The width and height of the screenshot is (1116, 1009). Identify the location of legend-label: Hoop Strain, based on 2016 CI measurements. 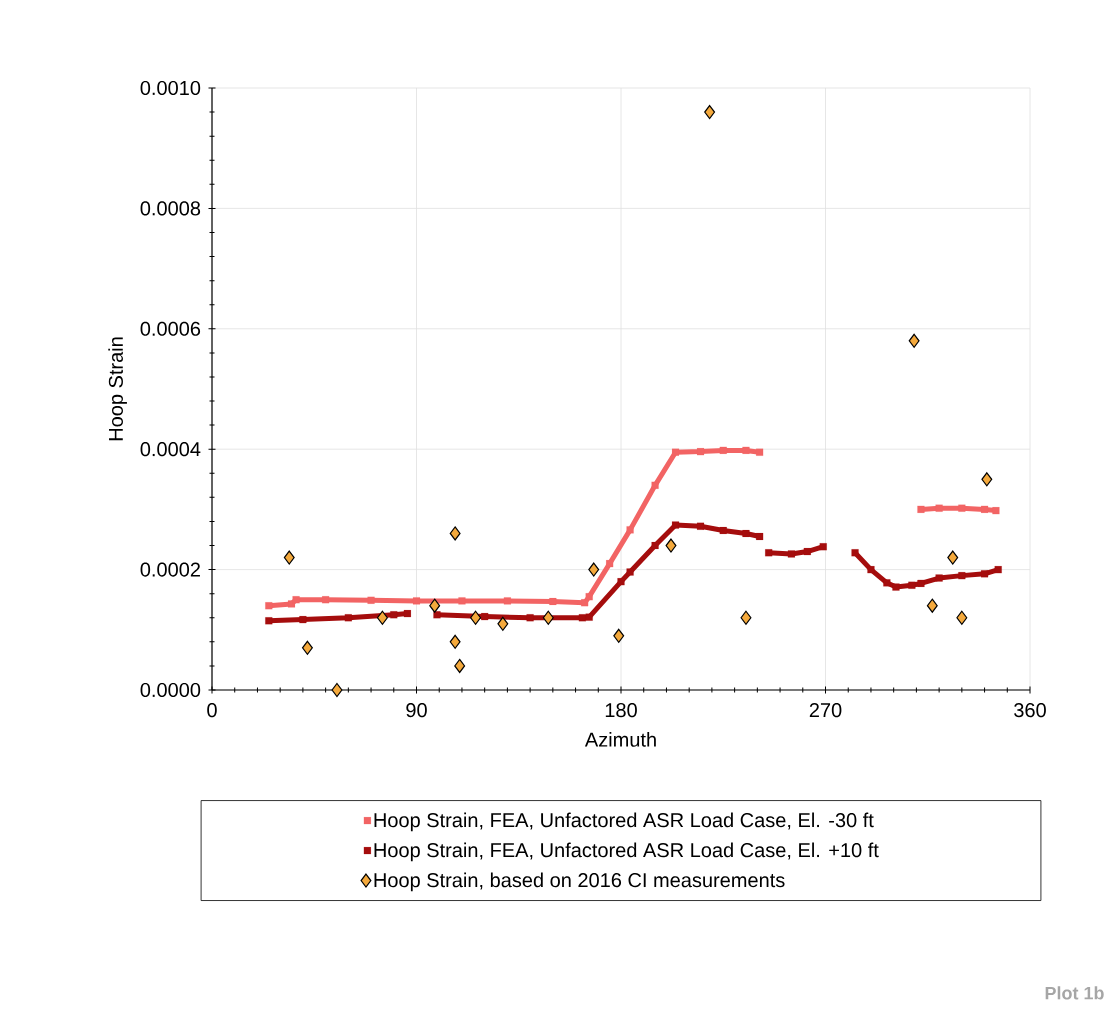
(579, 882).